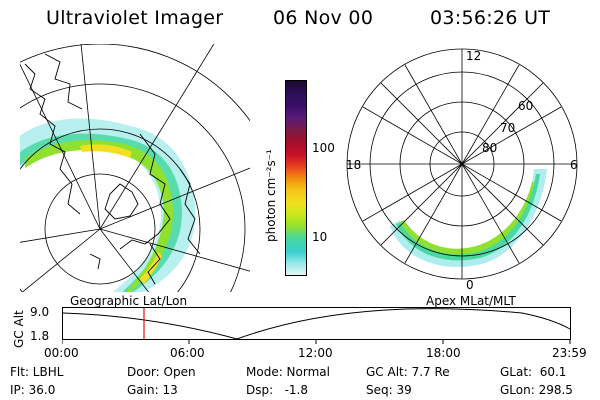  Describe the element at coordinates (536, 390) in the screenshot. I see `glon-label: GLon: 298.5` at that location.